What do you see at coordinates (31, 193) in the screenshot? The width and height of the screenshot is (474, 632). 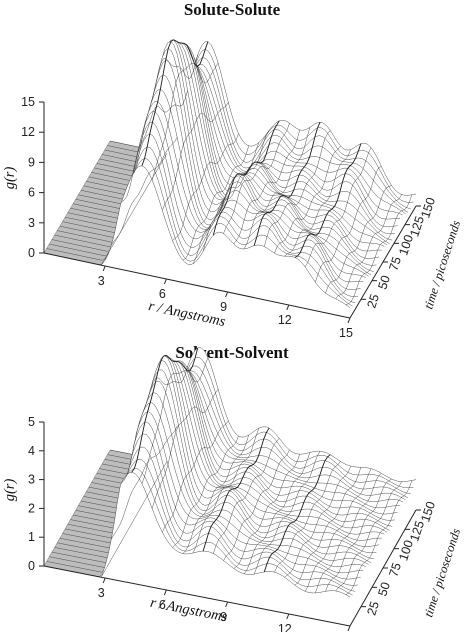 I see `z-tick-label: 6` at bounding box center [31, 193].